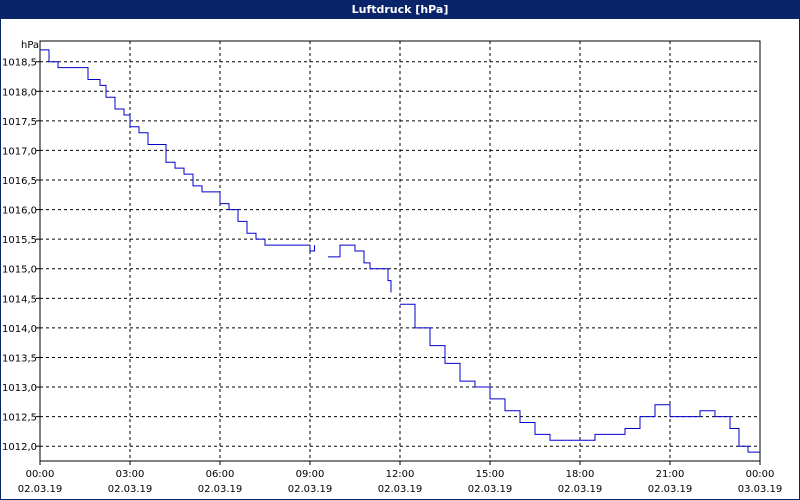 This screenshot has width=800, height=500. I want to click on x-tick-date-label: 03.03.19, so click(760, 489).